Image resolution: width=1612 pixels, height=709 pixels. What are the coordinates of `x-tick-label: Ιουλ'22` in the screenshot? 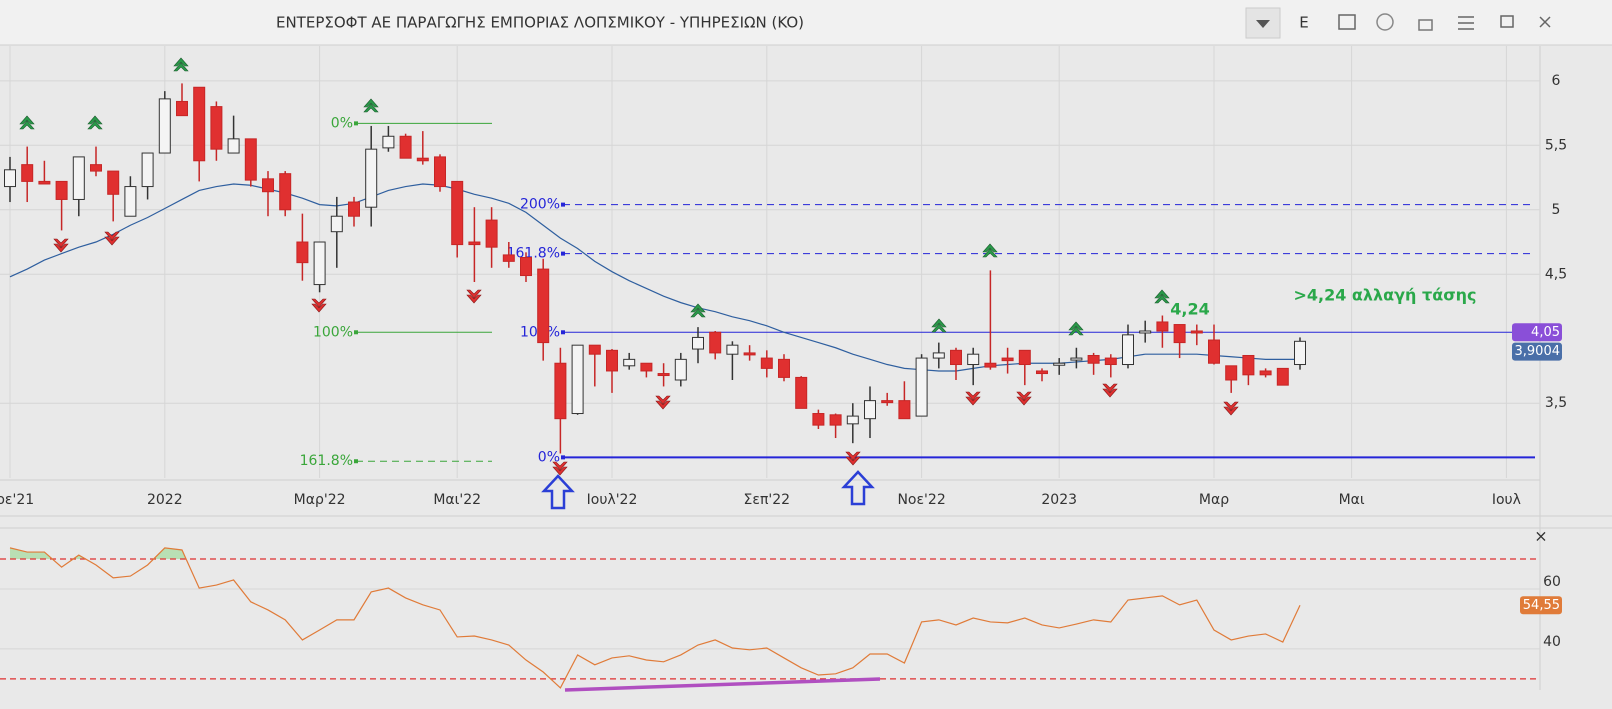 It's located at (612, 500).